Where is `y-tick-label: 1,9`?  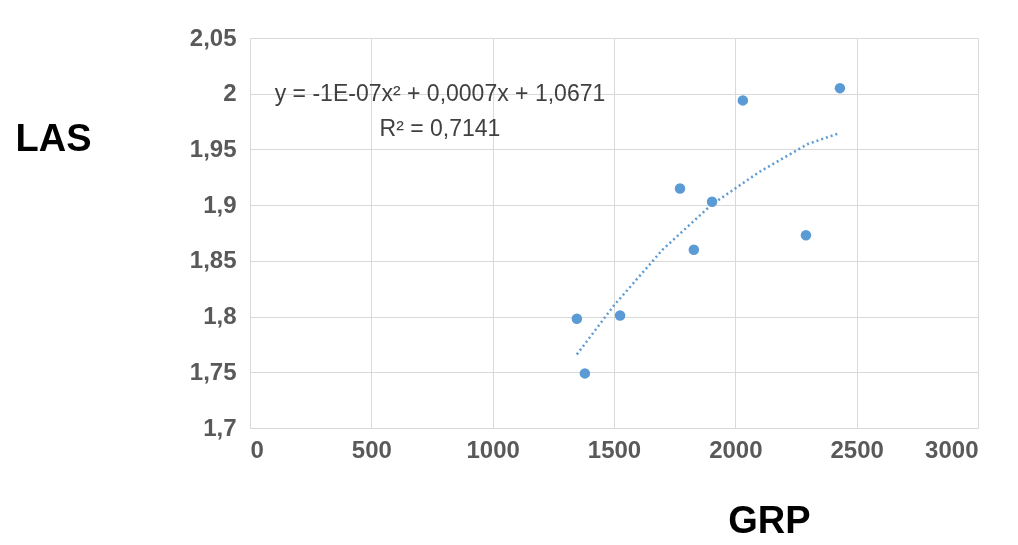
y-tick-label: 1,9 is located at coordinates (220, 204).